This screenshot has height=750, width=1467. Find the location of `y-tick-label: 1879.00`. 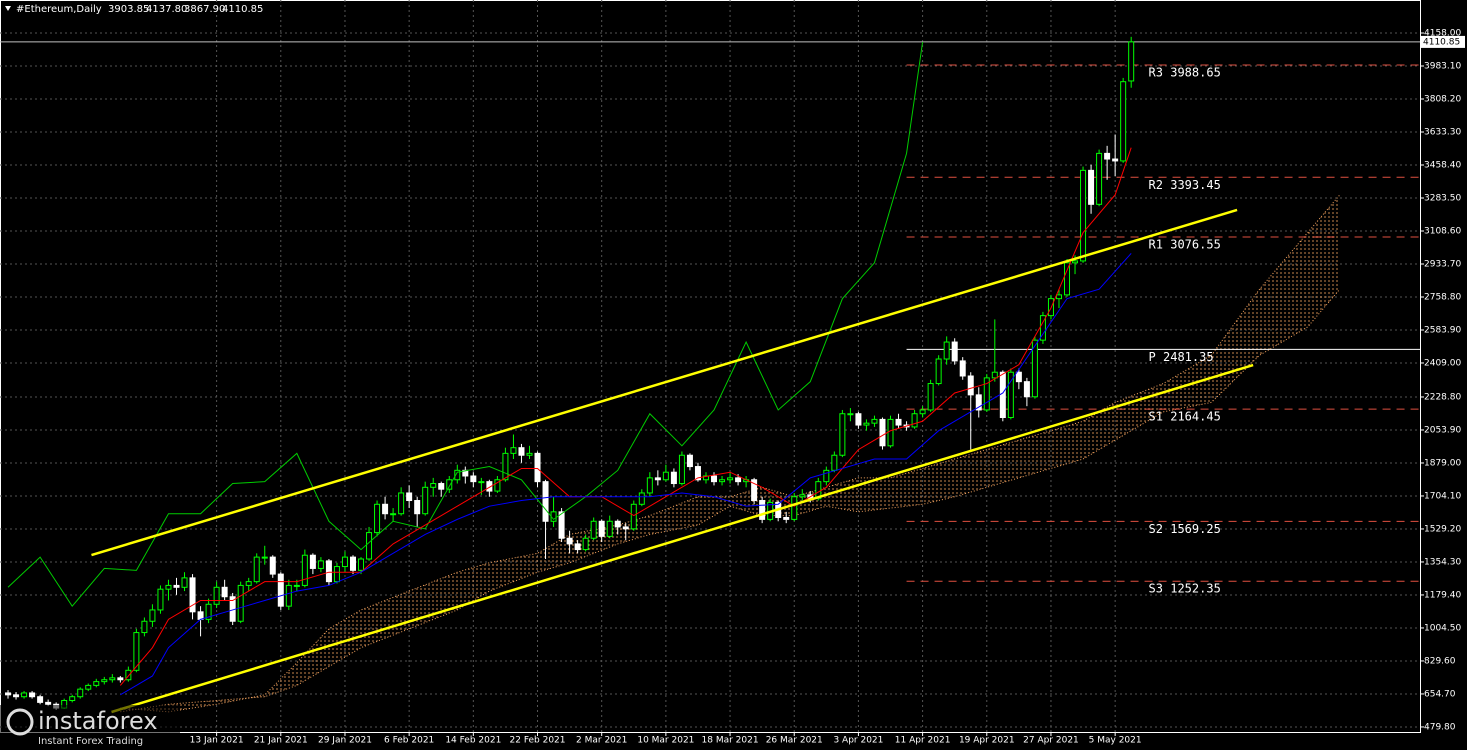

y-tick-label: 1879.00 is located at coordinates (1442, 463).